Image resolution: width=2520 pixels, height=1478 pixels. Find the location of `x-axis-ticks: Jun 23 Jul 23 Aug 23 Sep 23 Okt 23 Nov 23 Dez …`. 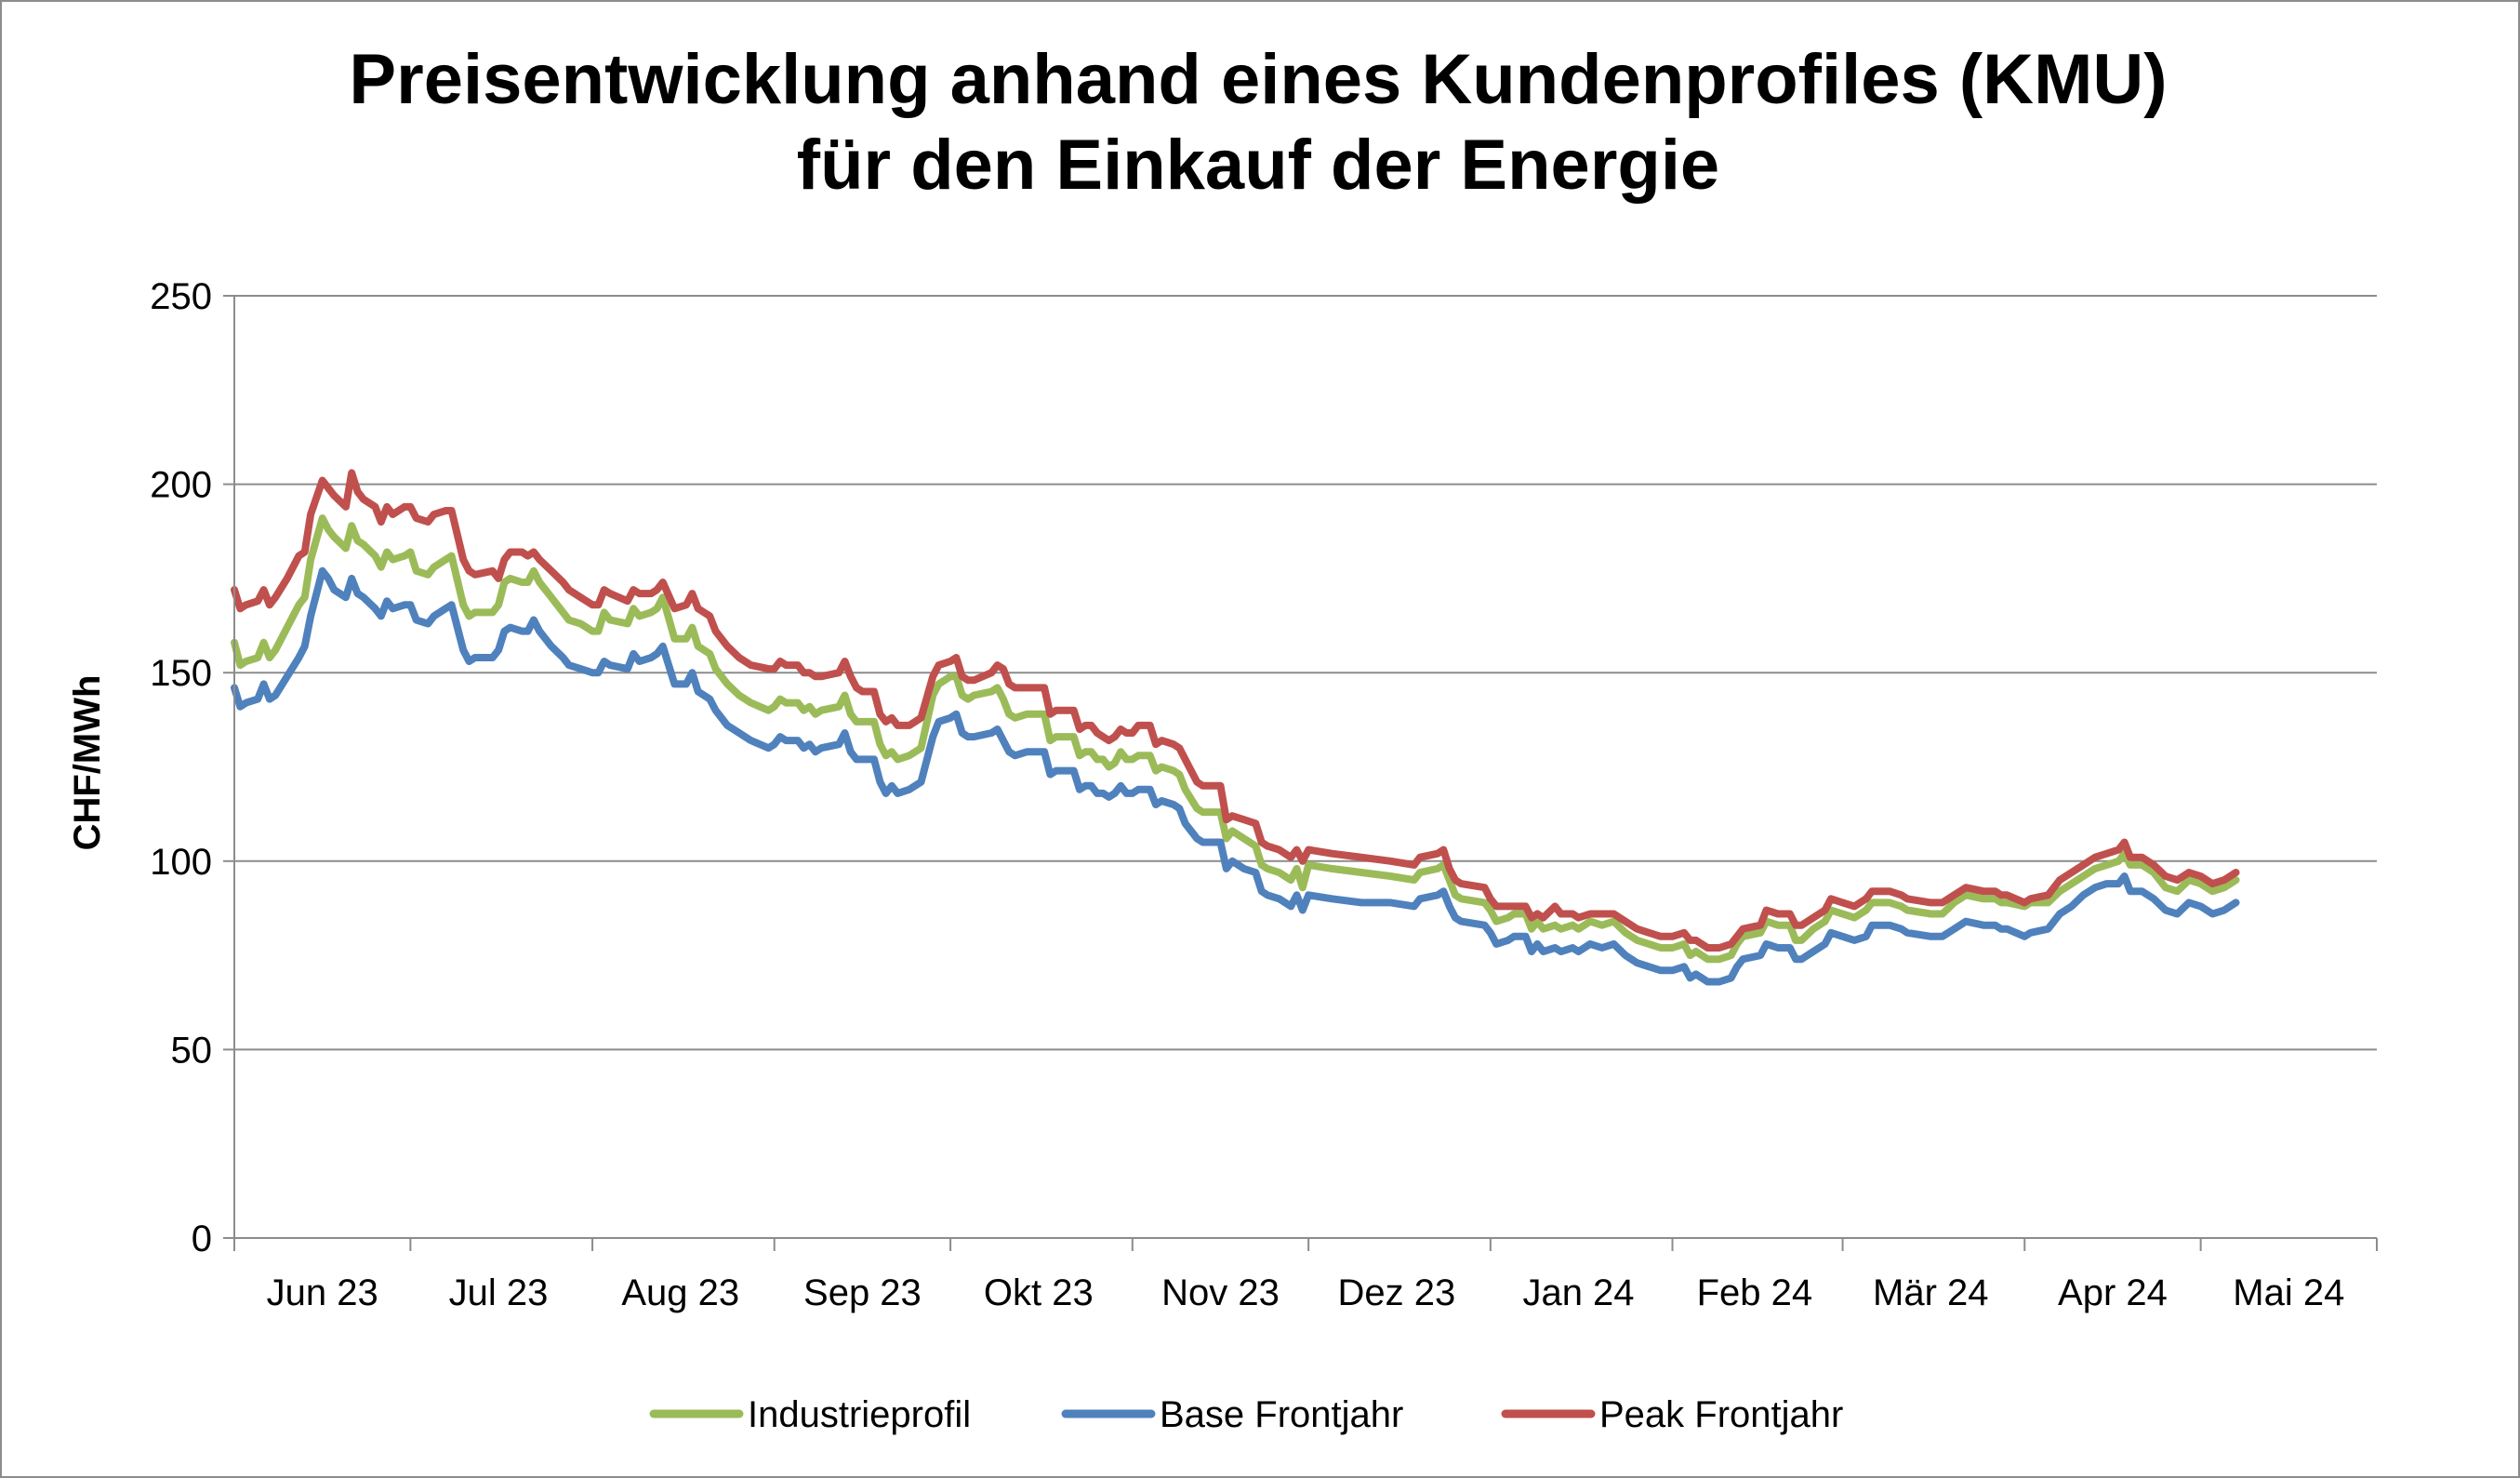

x-axis-ticks: Jun 23 Jul 23 Aug 23 Sep 23 Okt 23 Nov 23 Dez … is located at coordinates (1305, 1275).